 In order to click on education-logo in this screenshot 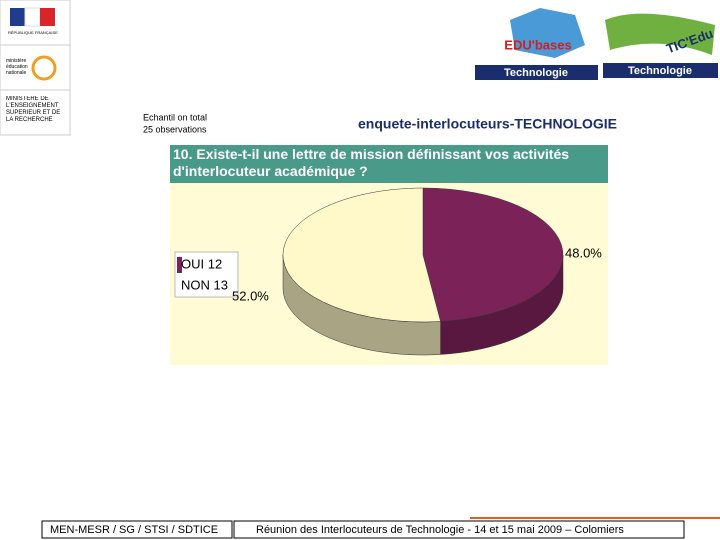, I will do `click(44, 68)`.